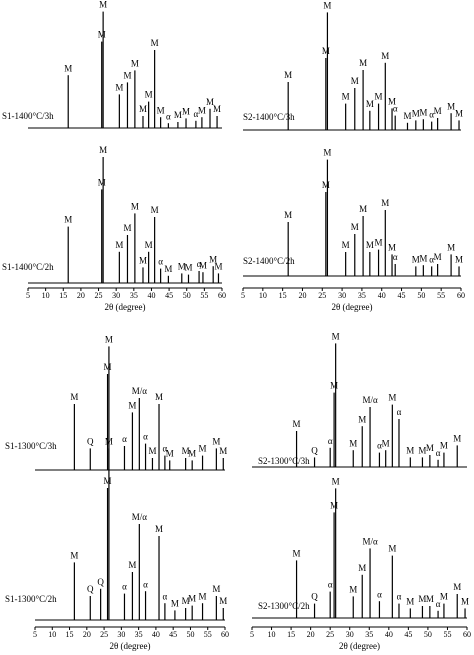  Describe the element at coordinates (31, 599) in the screenshot. I see `trace-label: S1-1300°C/2h` at that location.